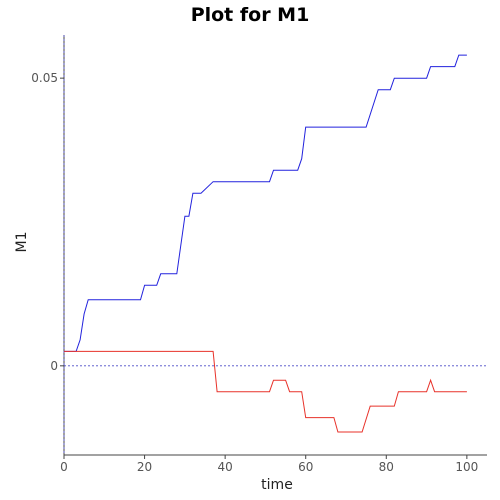  Describe the element at coordinates (64, 467) in the screenshot. I see `x-tick-label: 0` at that location.